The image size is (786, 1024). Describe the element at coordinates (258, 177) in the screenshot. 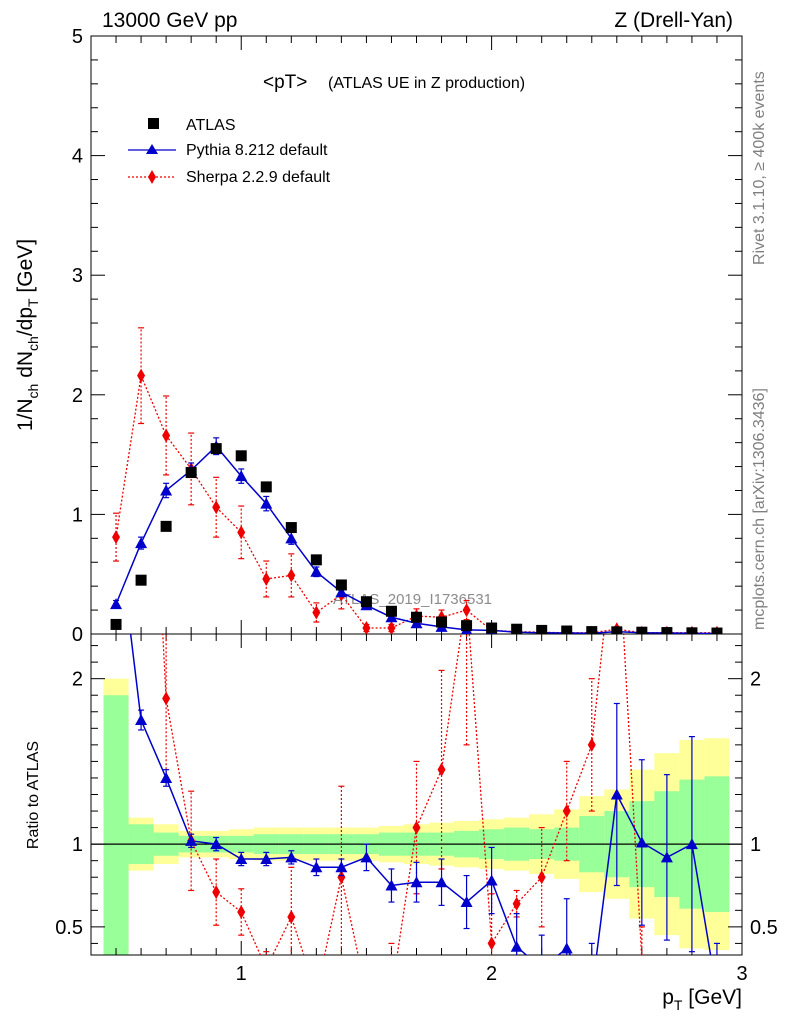

I see `legend-sherpa-label: Sherpa 2.2.9 default` at that location.